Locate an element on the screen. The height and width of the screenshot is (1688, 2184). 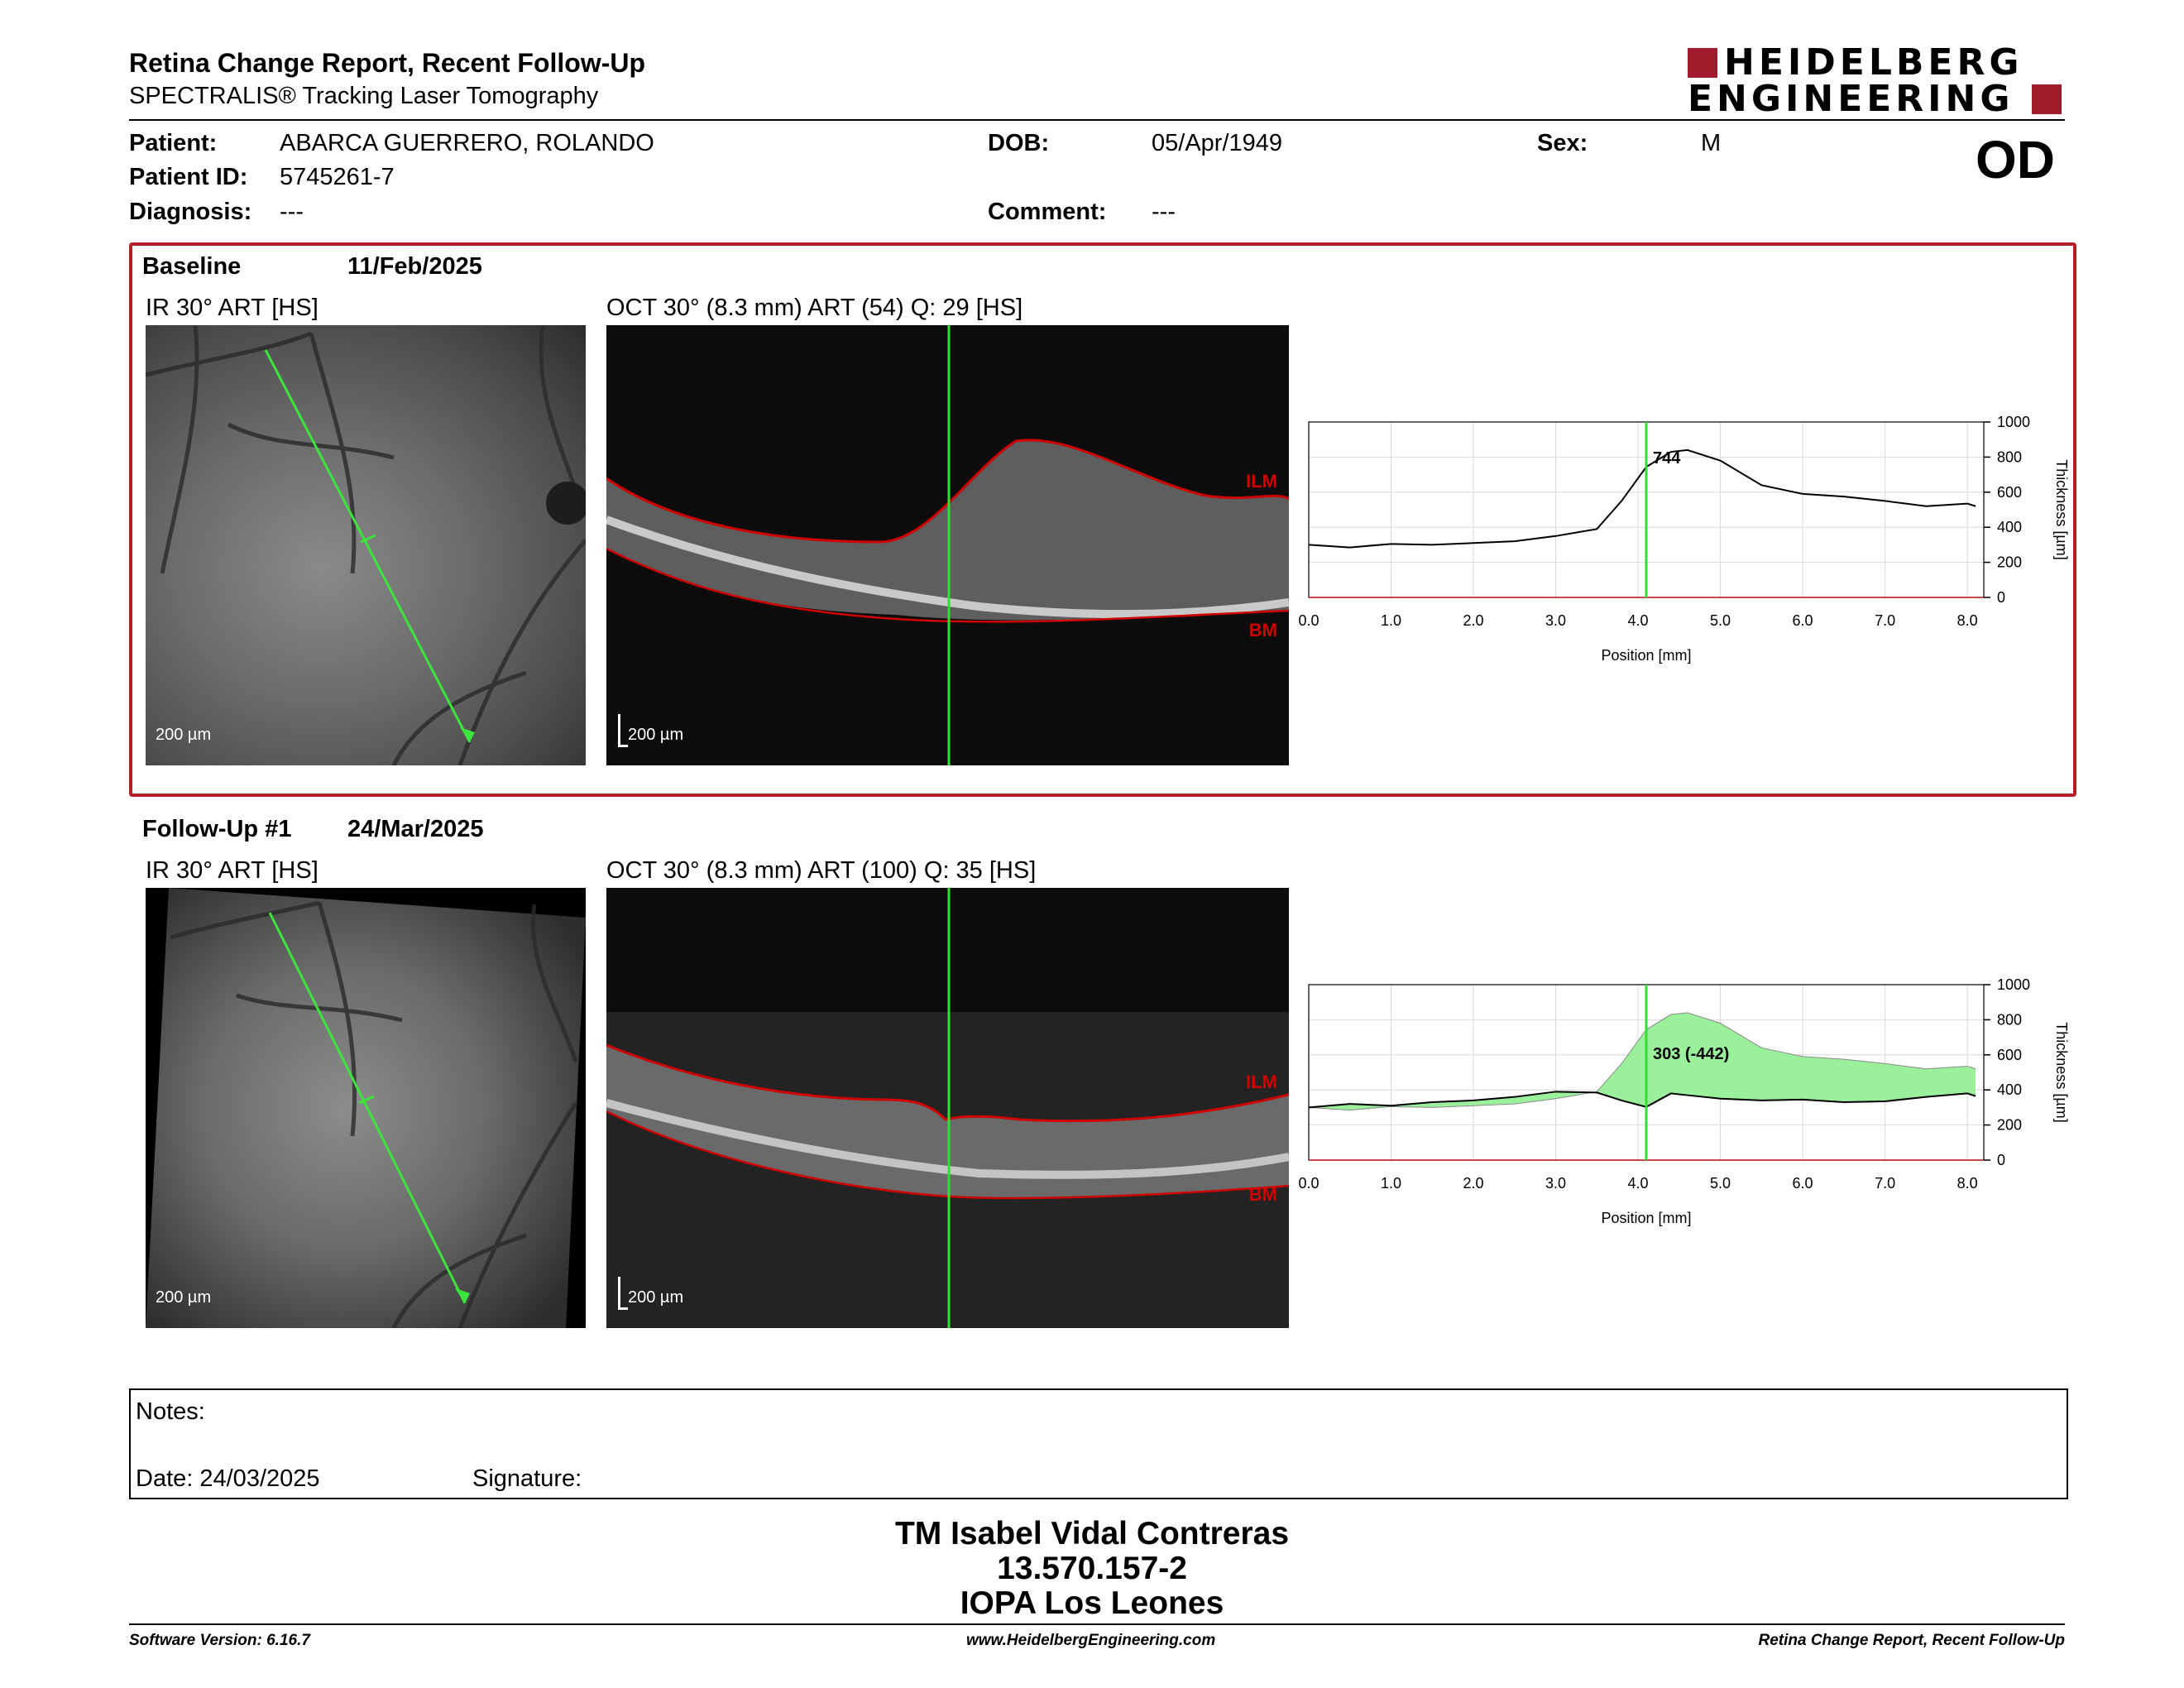
baseline-oct-layers is located at coordinates (947, 545).